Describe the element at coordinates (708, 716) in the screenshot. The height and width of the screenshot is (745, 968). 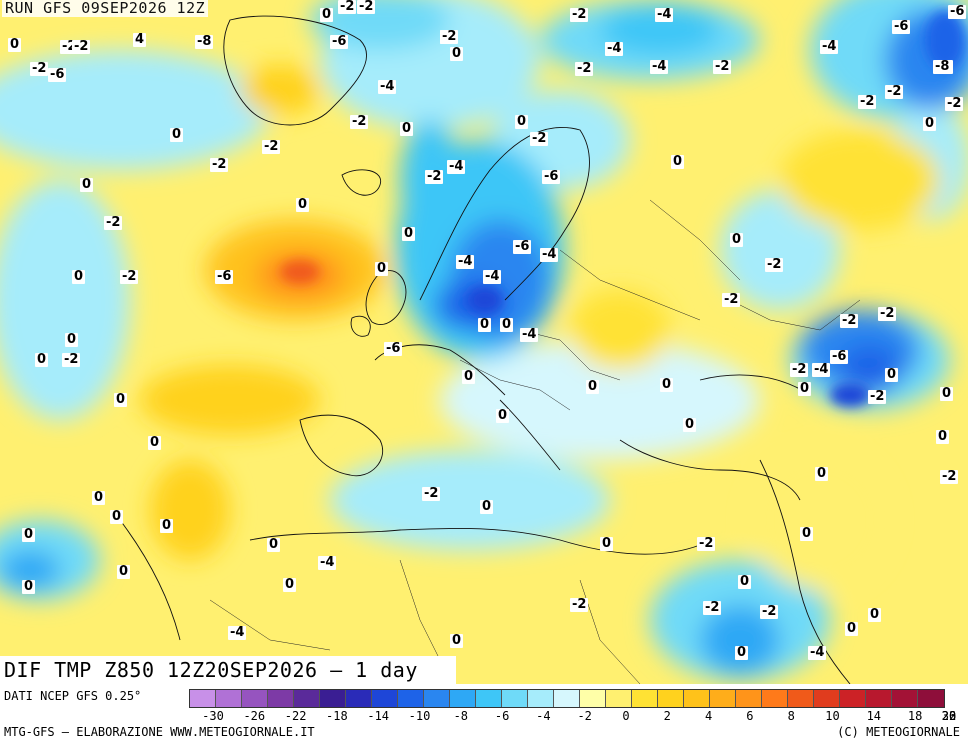
I see `legend-tick-label: 4` at that location.